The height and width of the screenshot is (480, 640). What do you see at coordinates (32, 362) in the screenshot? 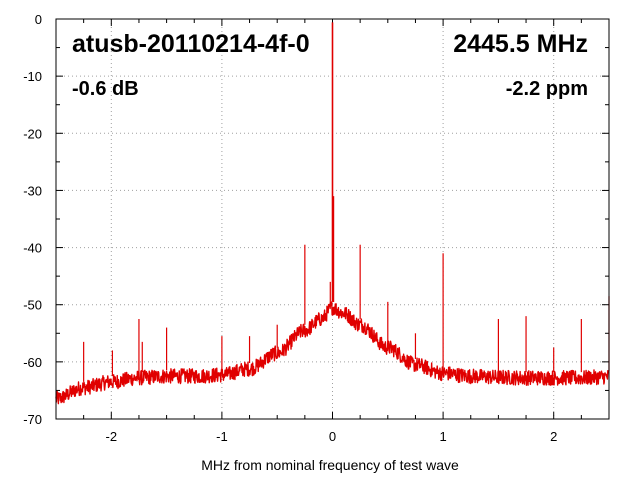
I see `y-tick-label: -60` at bounding box center [32, 362].